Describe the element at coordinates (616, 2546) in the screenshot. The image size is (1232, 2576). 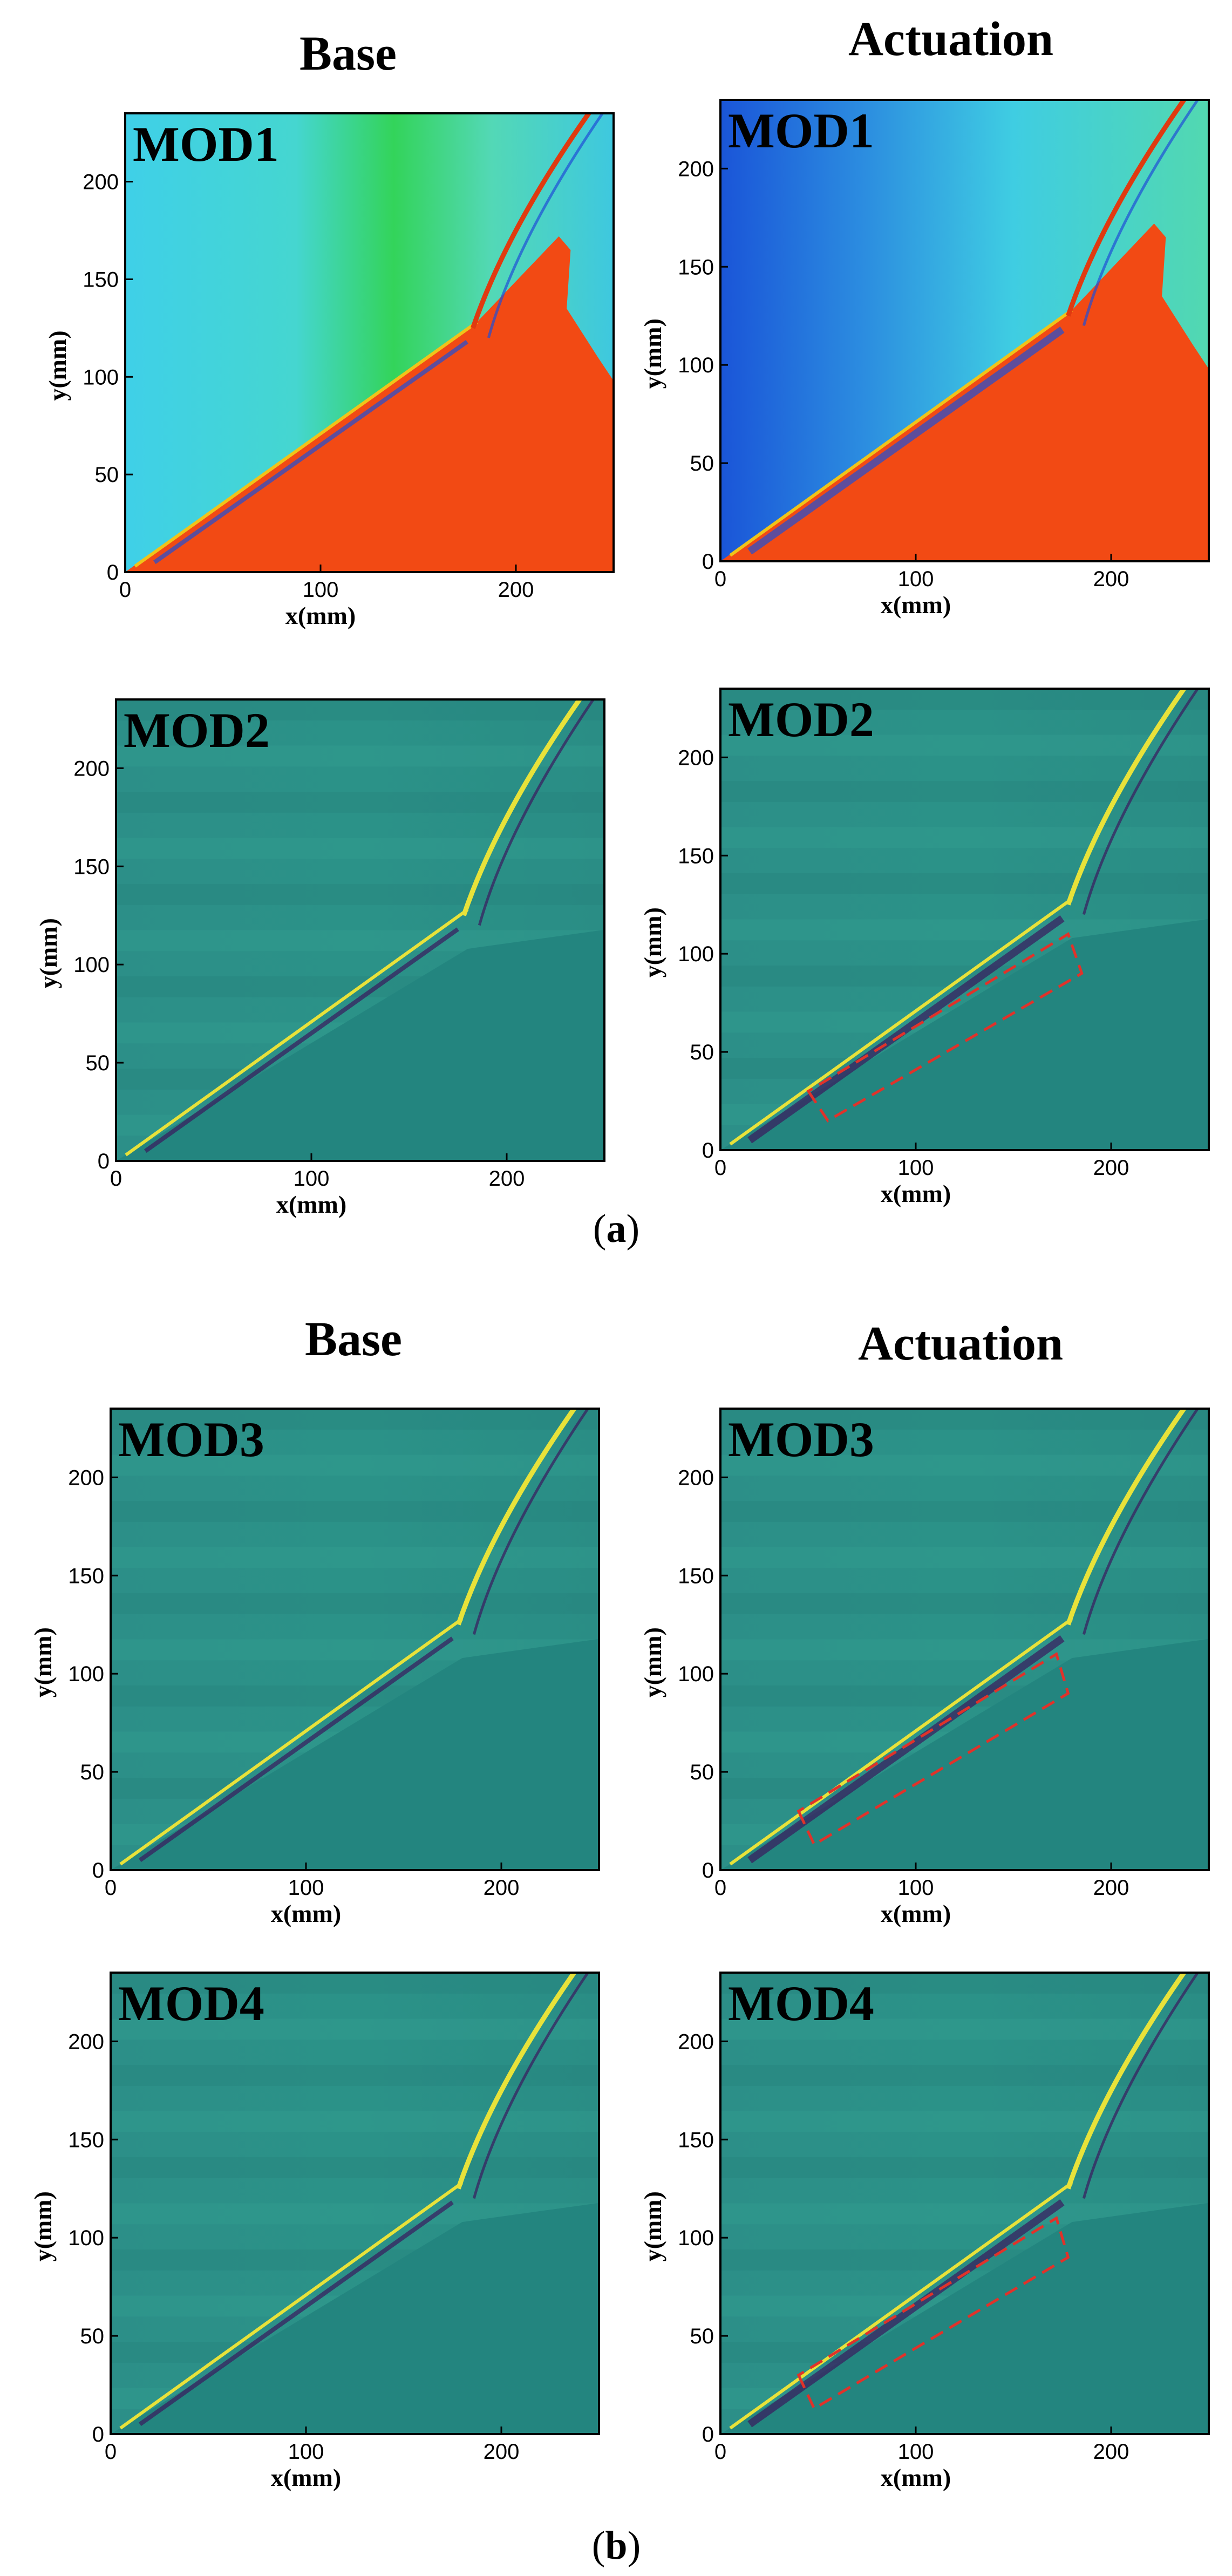
I see `caption-b-letter: b` at that location.